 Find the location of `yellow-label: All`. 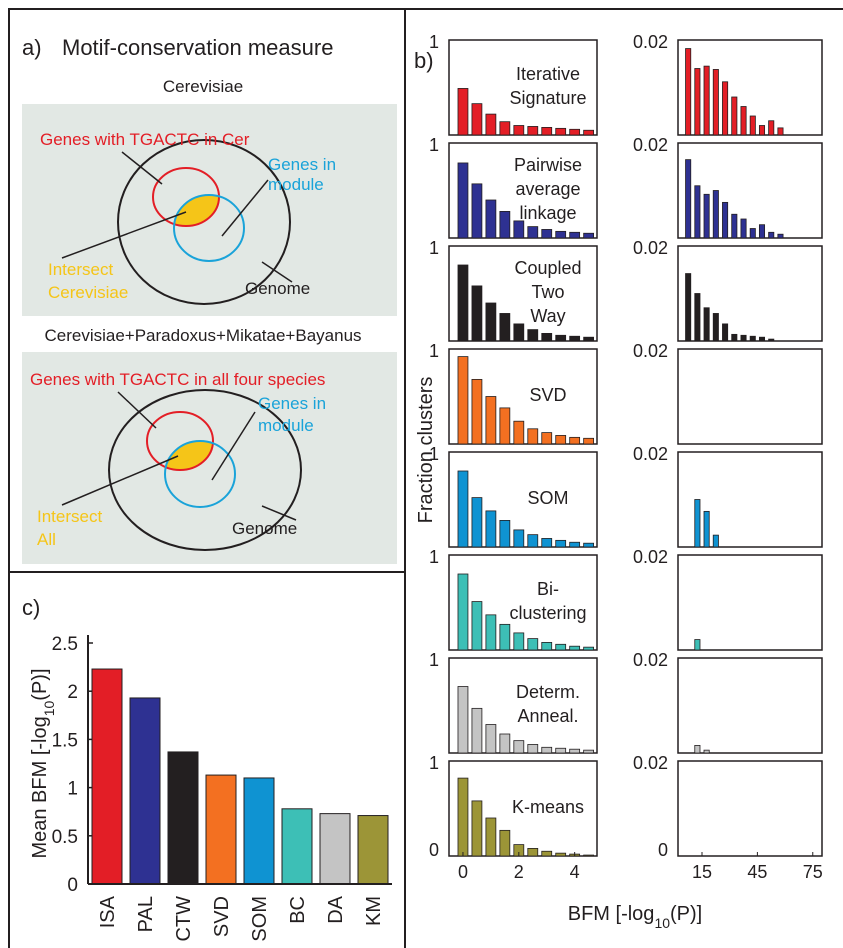

yellow-label: All is located at coordinates (46, 539).